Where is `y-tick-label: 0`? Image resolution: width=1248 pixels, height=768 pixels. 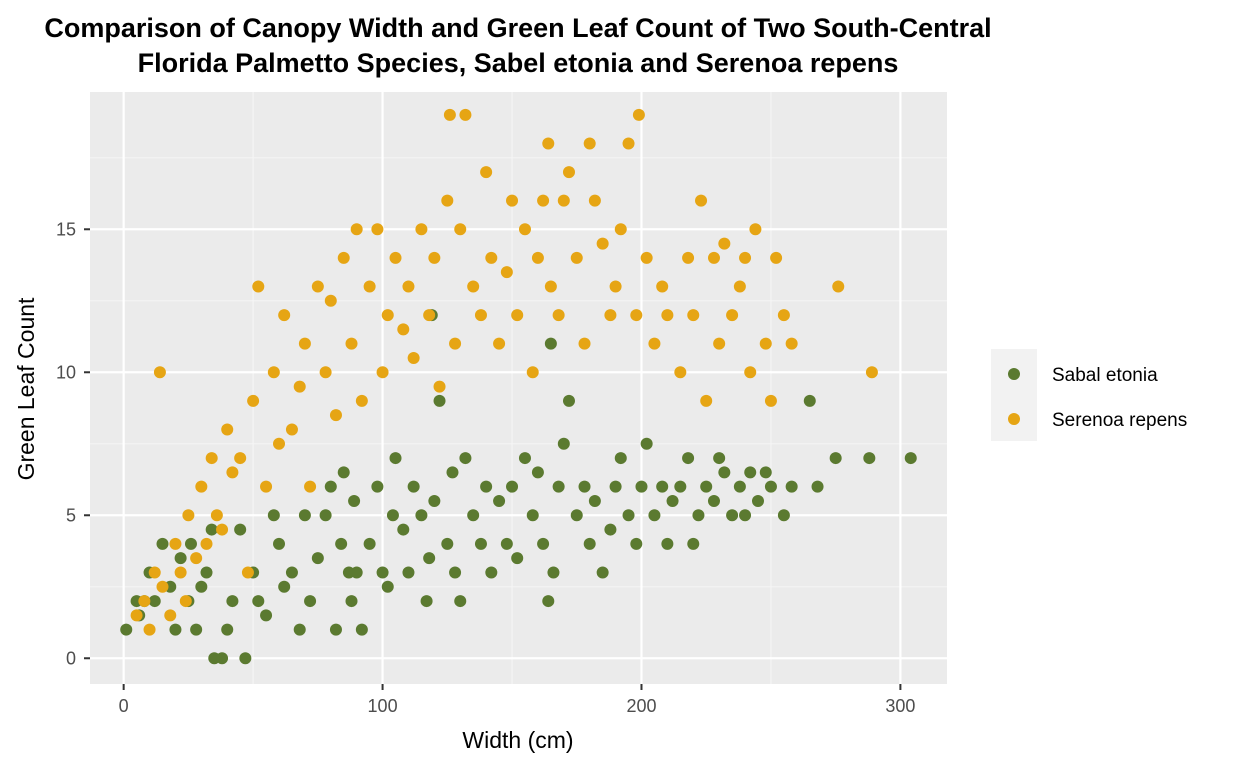 y-tick-label: 0 is located at coordinates (71, 658).